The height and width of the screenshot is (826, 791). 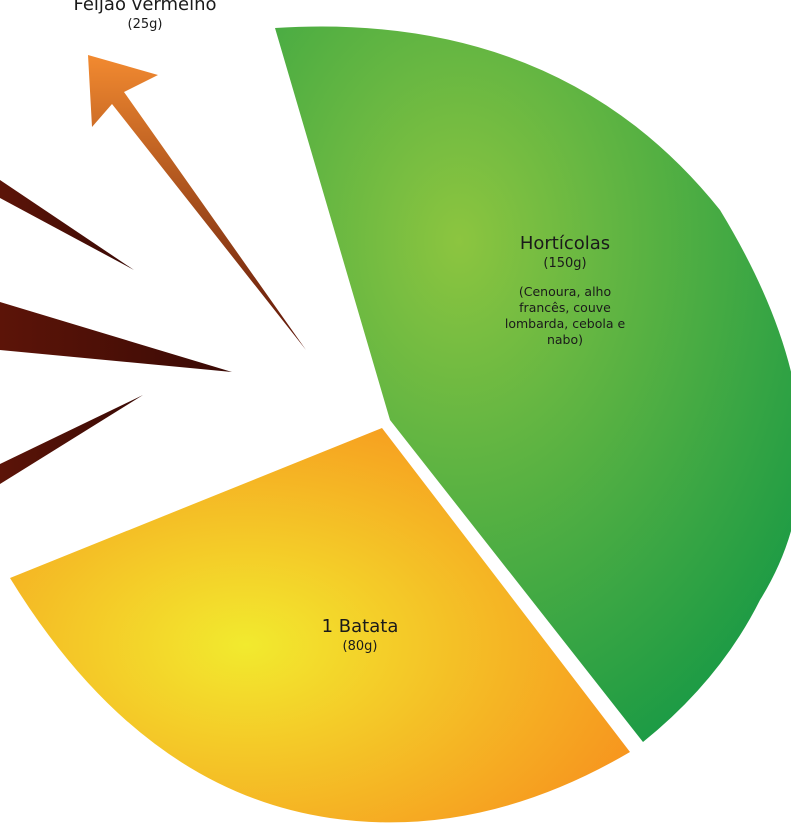 What do you see at coordinates (145, 24) in the screenshot?
I see `label-feijao-amount: (25g)` at bounding box center [145, 24].